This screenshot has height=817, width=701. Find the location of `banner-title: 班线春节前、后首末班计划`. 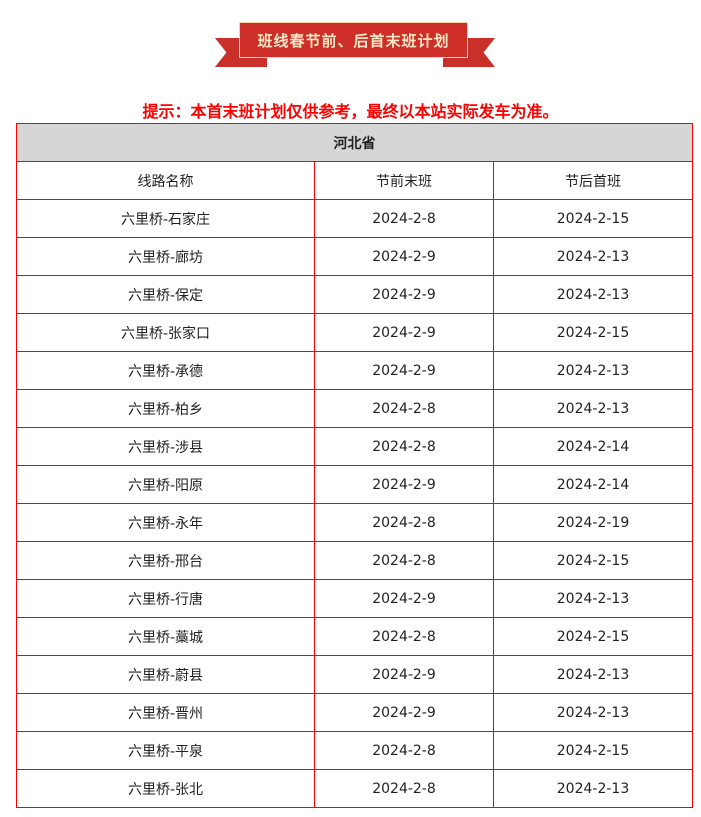

banner-title: 班线春节前、后首末班计划 is located at coordinates (353, 40).